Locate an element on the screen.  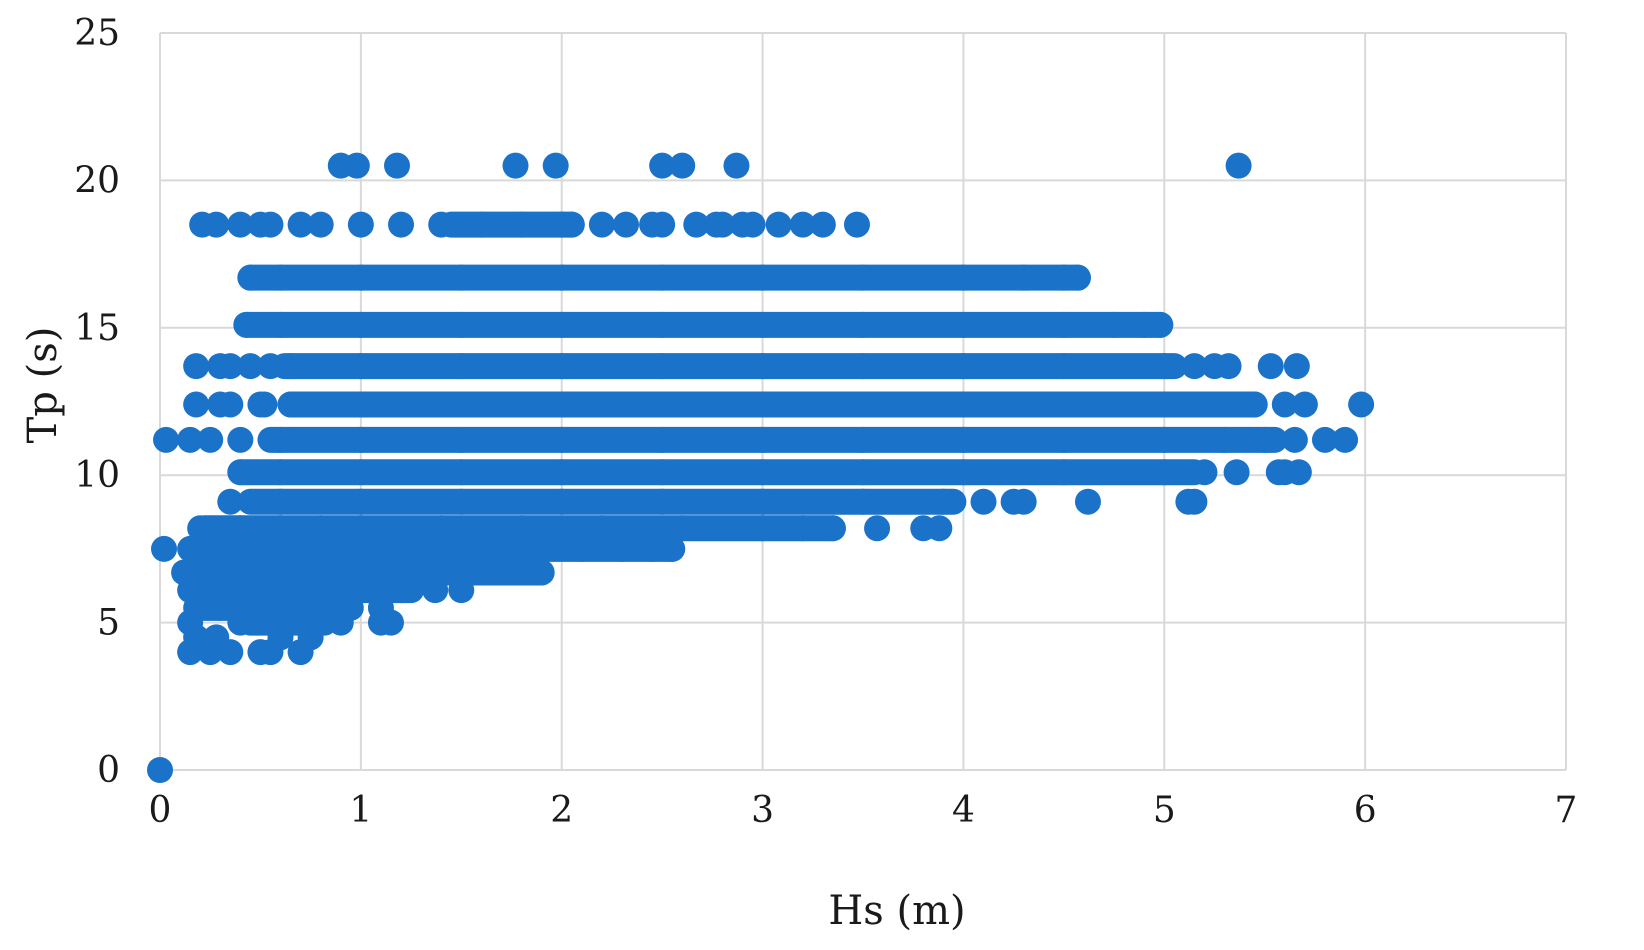
x-tick-label: 3 is located at coordinates (762, 810).